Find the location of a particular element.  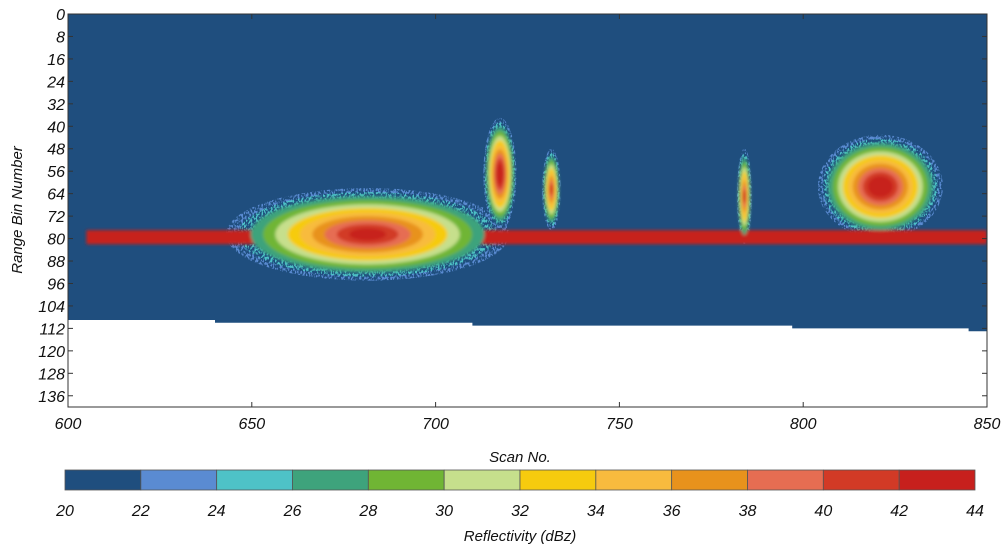

y-axis-label: Range Bin Number is located at coordinates (17, 209).